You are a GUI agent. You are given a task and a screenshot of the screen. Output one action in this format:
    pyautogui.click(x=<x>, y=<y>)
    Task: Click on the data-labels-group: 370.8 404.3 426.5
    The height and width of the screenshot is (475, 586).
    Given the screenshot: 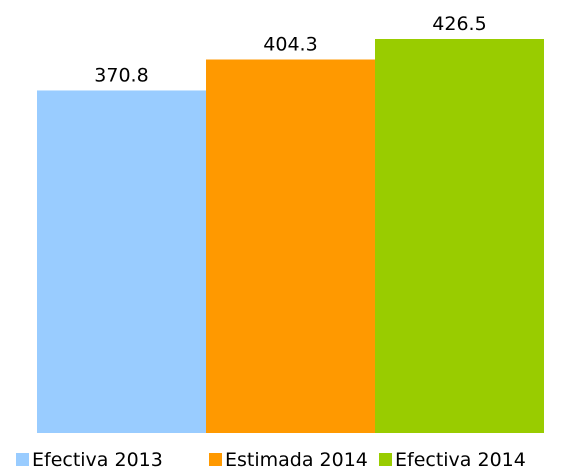 What is the action you would take?
    pyautogui.click(x=290, y=49)
    